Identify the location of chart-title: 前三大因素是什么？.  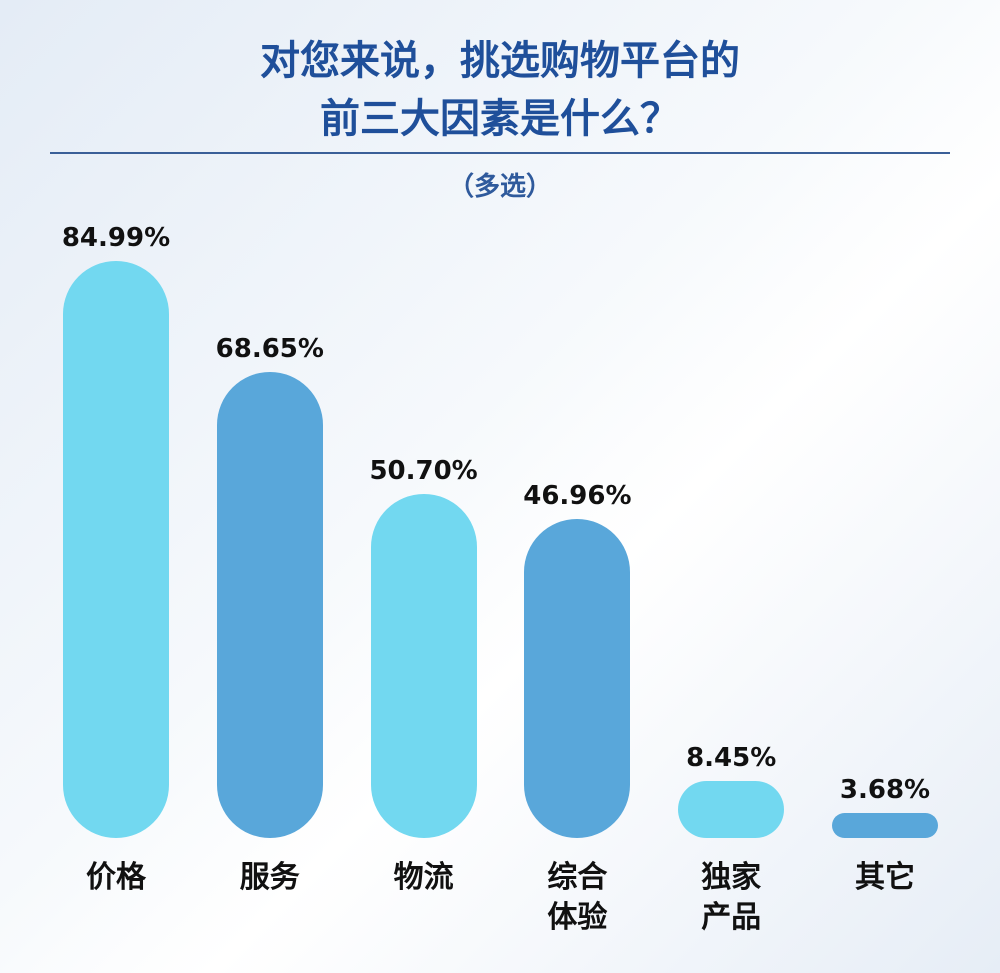
(500, 119).